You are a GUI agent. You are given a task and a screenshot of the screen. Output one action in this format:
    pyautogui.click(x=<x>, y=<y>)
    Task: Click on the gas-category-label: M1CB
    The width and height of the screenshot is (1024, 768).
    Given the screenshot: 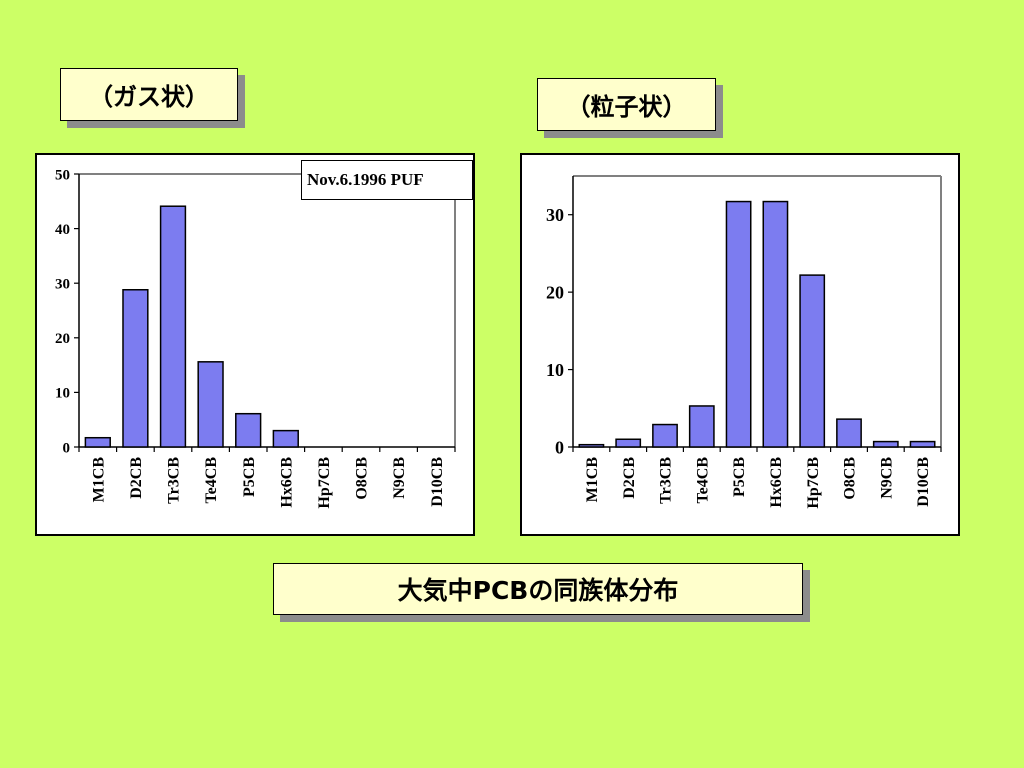 What is the action you would take?
    pyautogui.click(x=98, y=480)
    